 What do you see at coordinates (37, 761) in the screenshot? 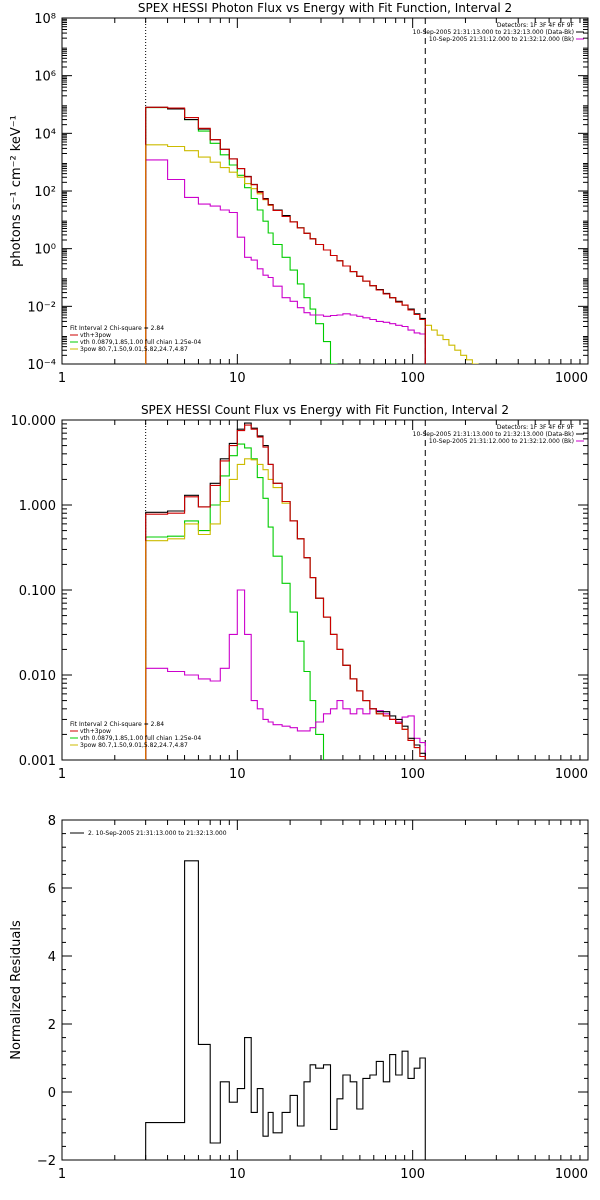
I see `y-tick-label: 0.001` at bounding box center [37, 761].